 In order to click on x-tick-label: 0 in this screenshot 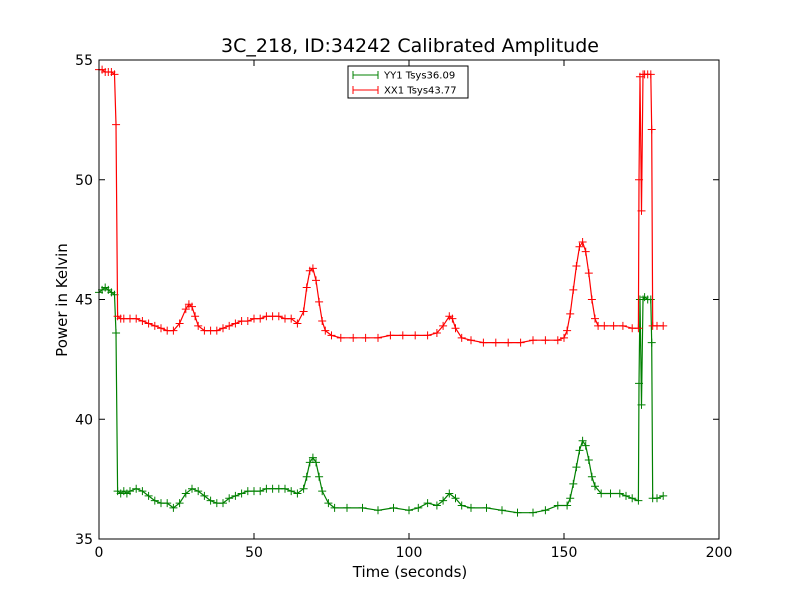, I will do `click(99, 553)`.